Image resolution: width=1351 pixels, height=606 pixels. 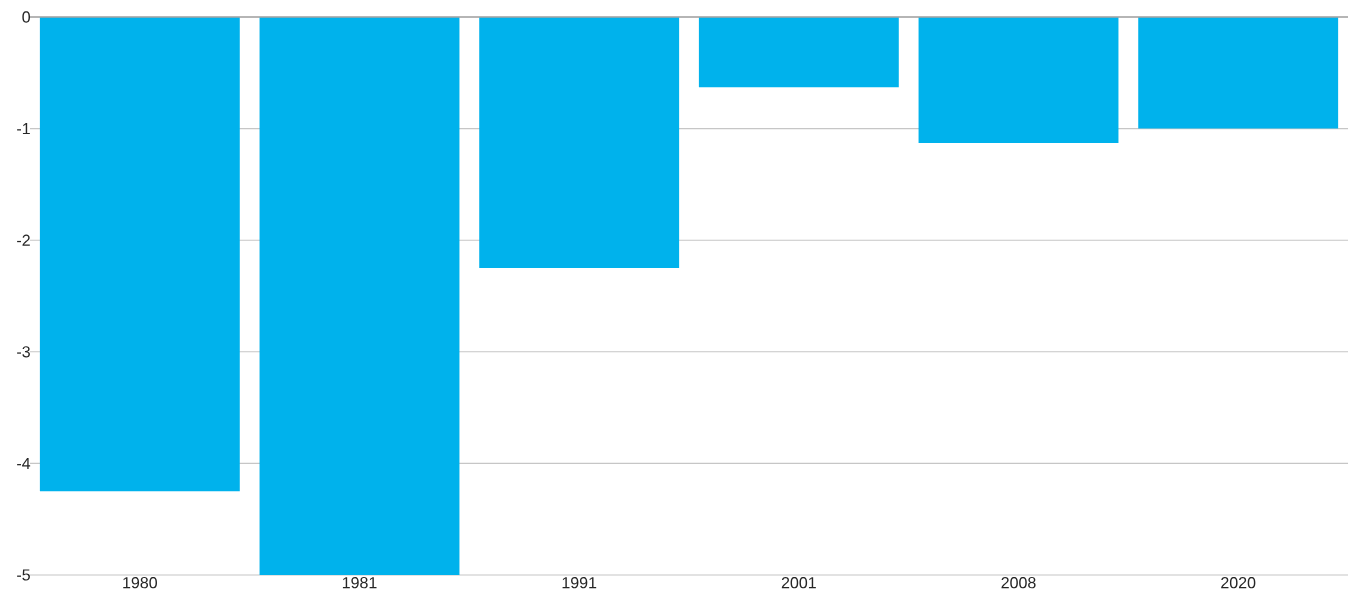 What do you see at coordinates (23, 352) in the screenshot?
I see `y-tick-label: -3` at bounding box center [23, 352].